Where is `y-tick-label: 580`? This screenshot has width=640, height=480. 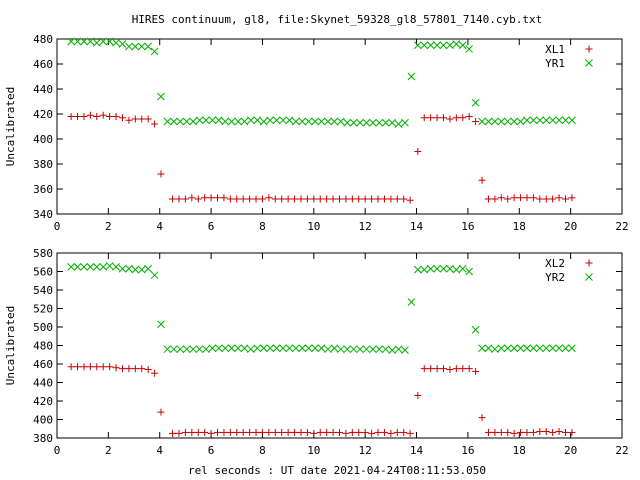 y-tick-label: 580 is located at coordinates (43, 253).